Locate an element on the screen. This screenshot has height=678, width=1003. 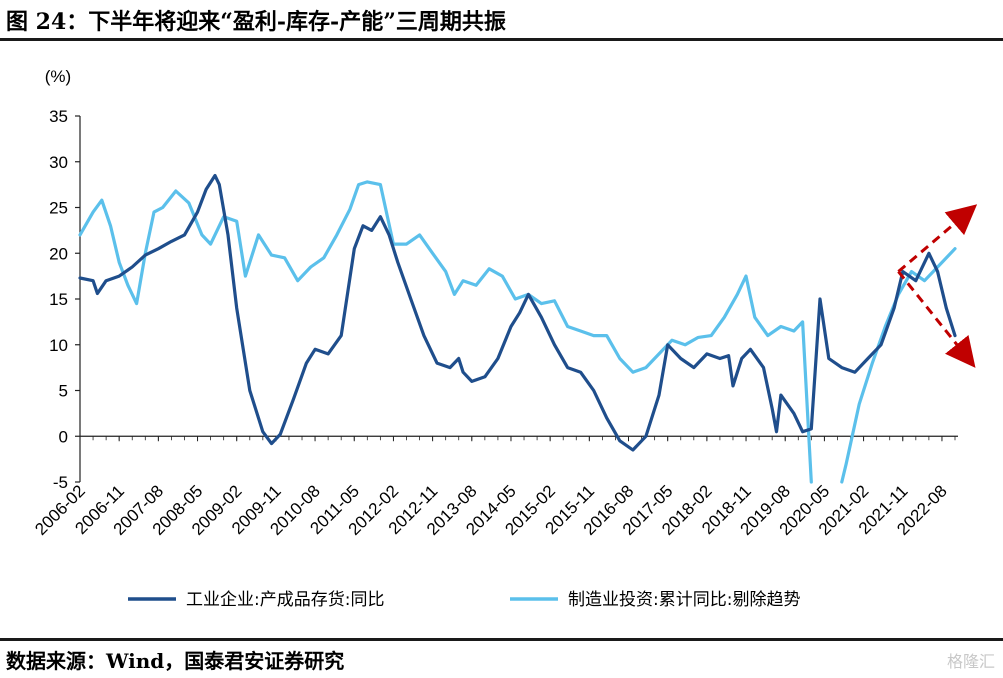
source-note: 数据来源：Wind，国泰君安证券研究 is located at coordinates (175, 661).